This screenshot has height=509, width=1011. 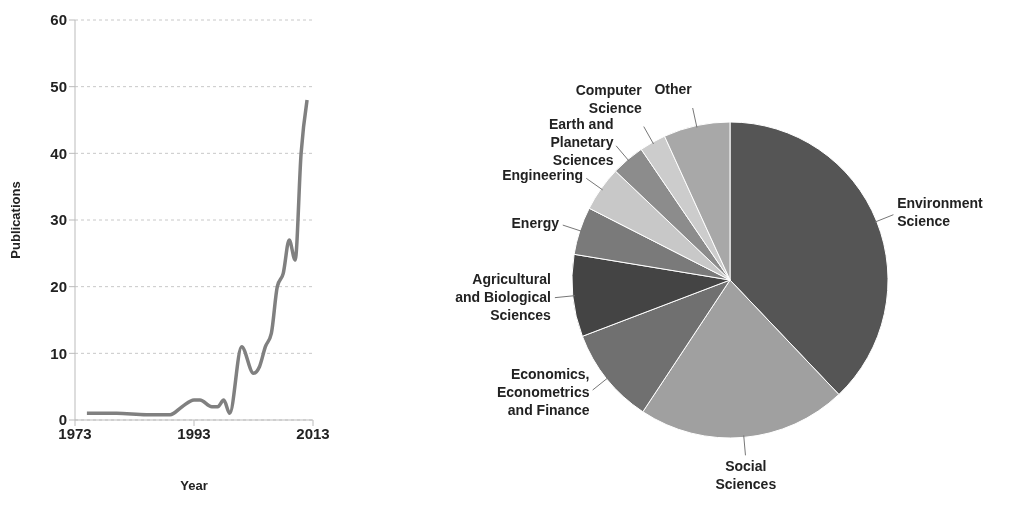 What do you see at coordinates (197, 257) in the screenshot?
I see `line-series` at bounding box center [197, 257].